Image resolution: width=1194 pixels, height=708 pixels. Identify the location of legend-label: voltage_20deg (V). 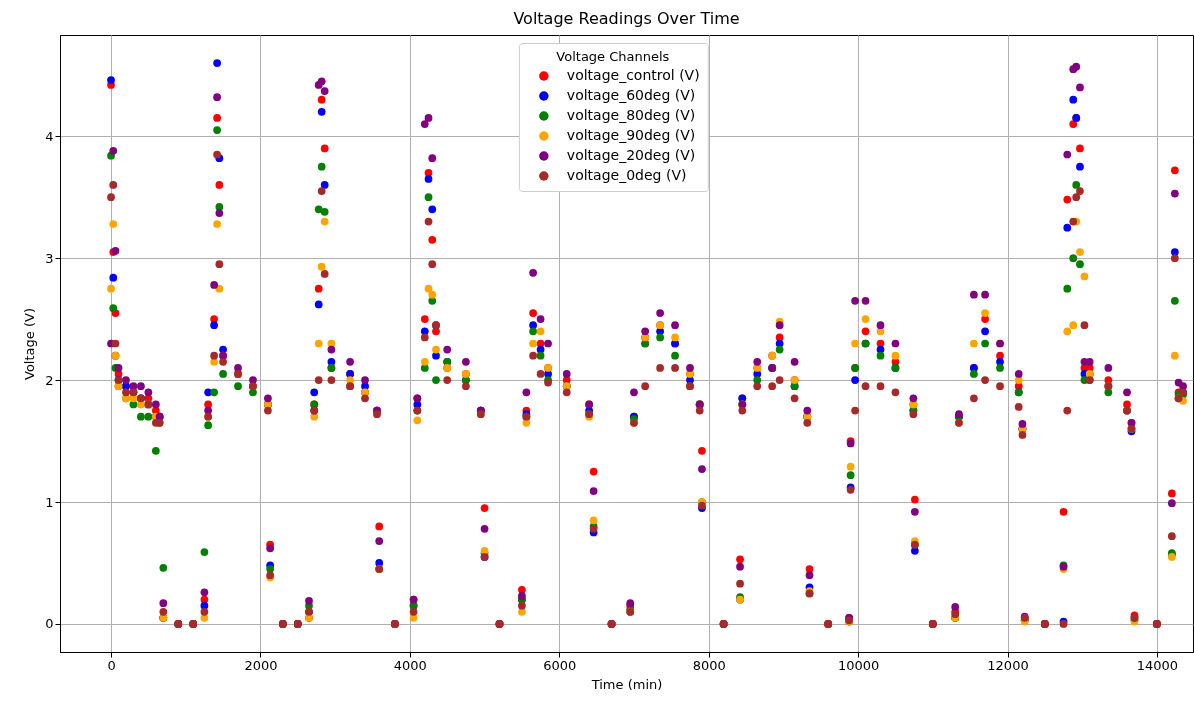
(631, 155).